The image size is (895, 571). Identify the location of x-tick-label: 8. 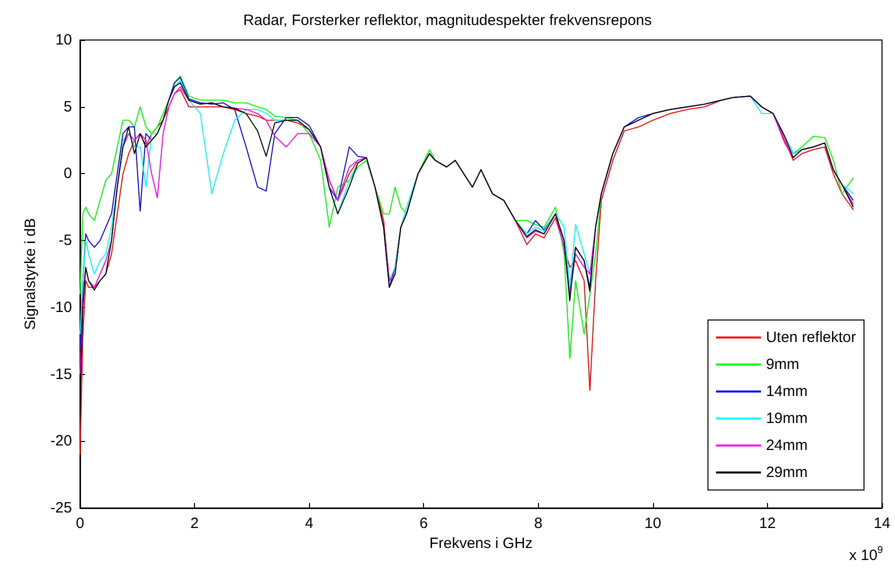
(538, 523).